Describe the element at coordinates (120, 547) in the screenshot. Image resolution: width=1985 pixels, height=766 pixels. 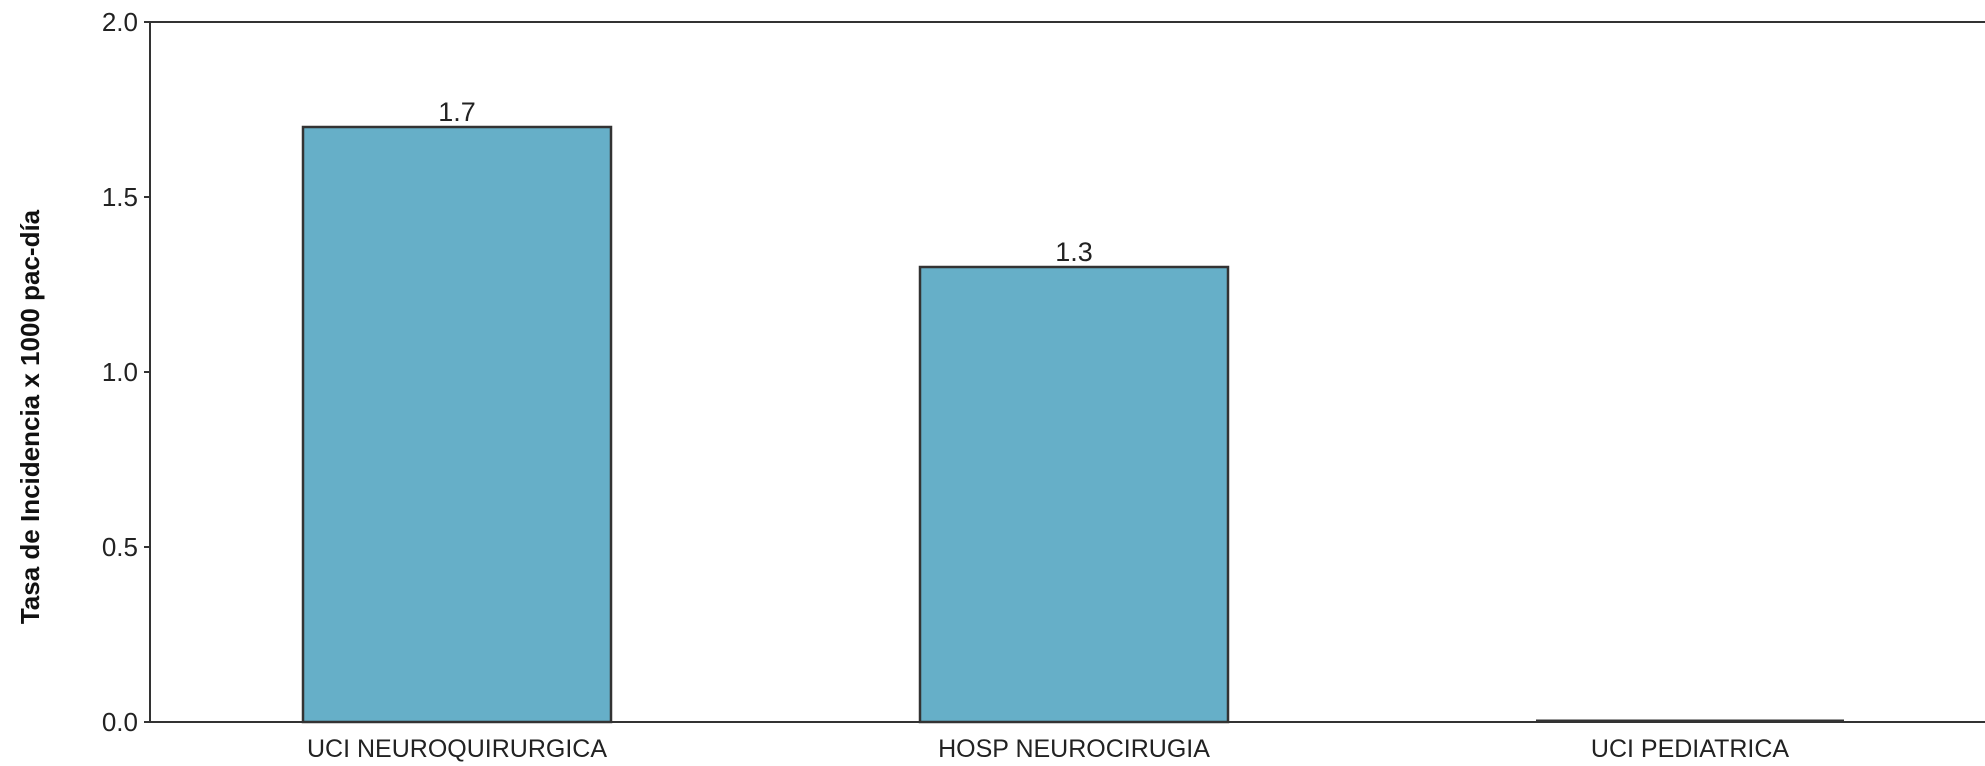
I see `y-tick-label: 0.5` at that location.